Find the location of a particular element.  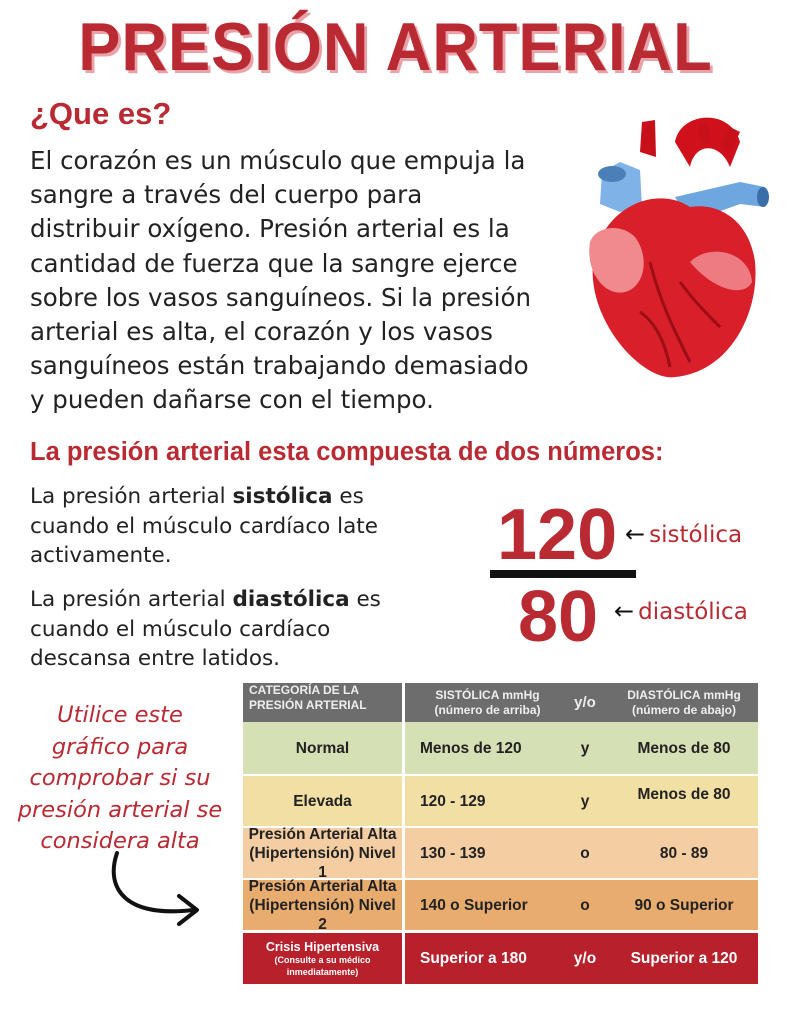

header-andor: y/o is located at coordinates (585, 702).